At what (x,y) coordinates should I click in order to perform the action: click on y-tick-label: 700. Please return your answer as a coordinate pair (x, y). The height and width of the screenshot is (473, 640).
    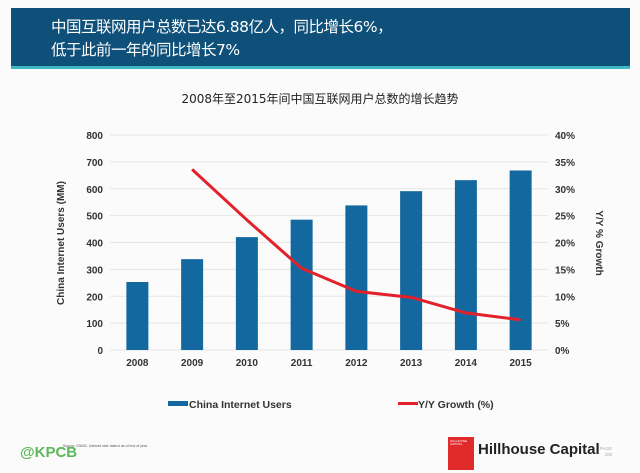
    Looking at the image, I should click on (94, 163).